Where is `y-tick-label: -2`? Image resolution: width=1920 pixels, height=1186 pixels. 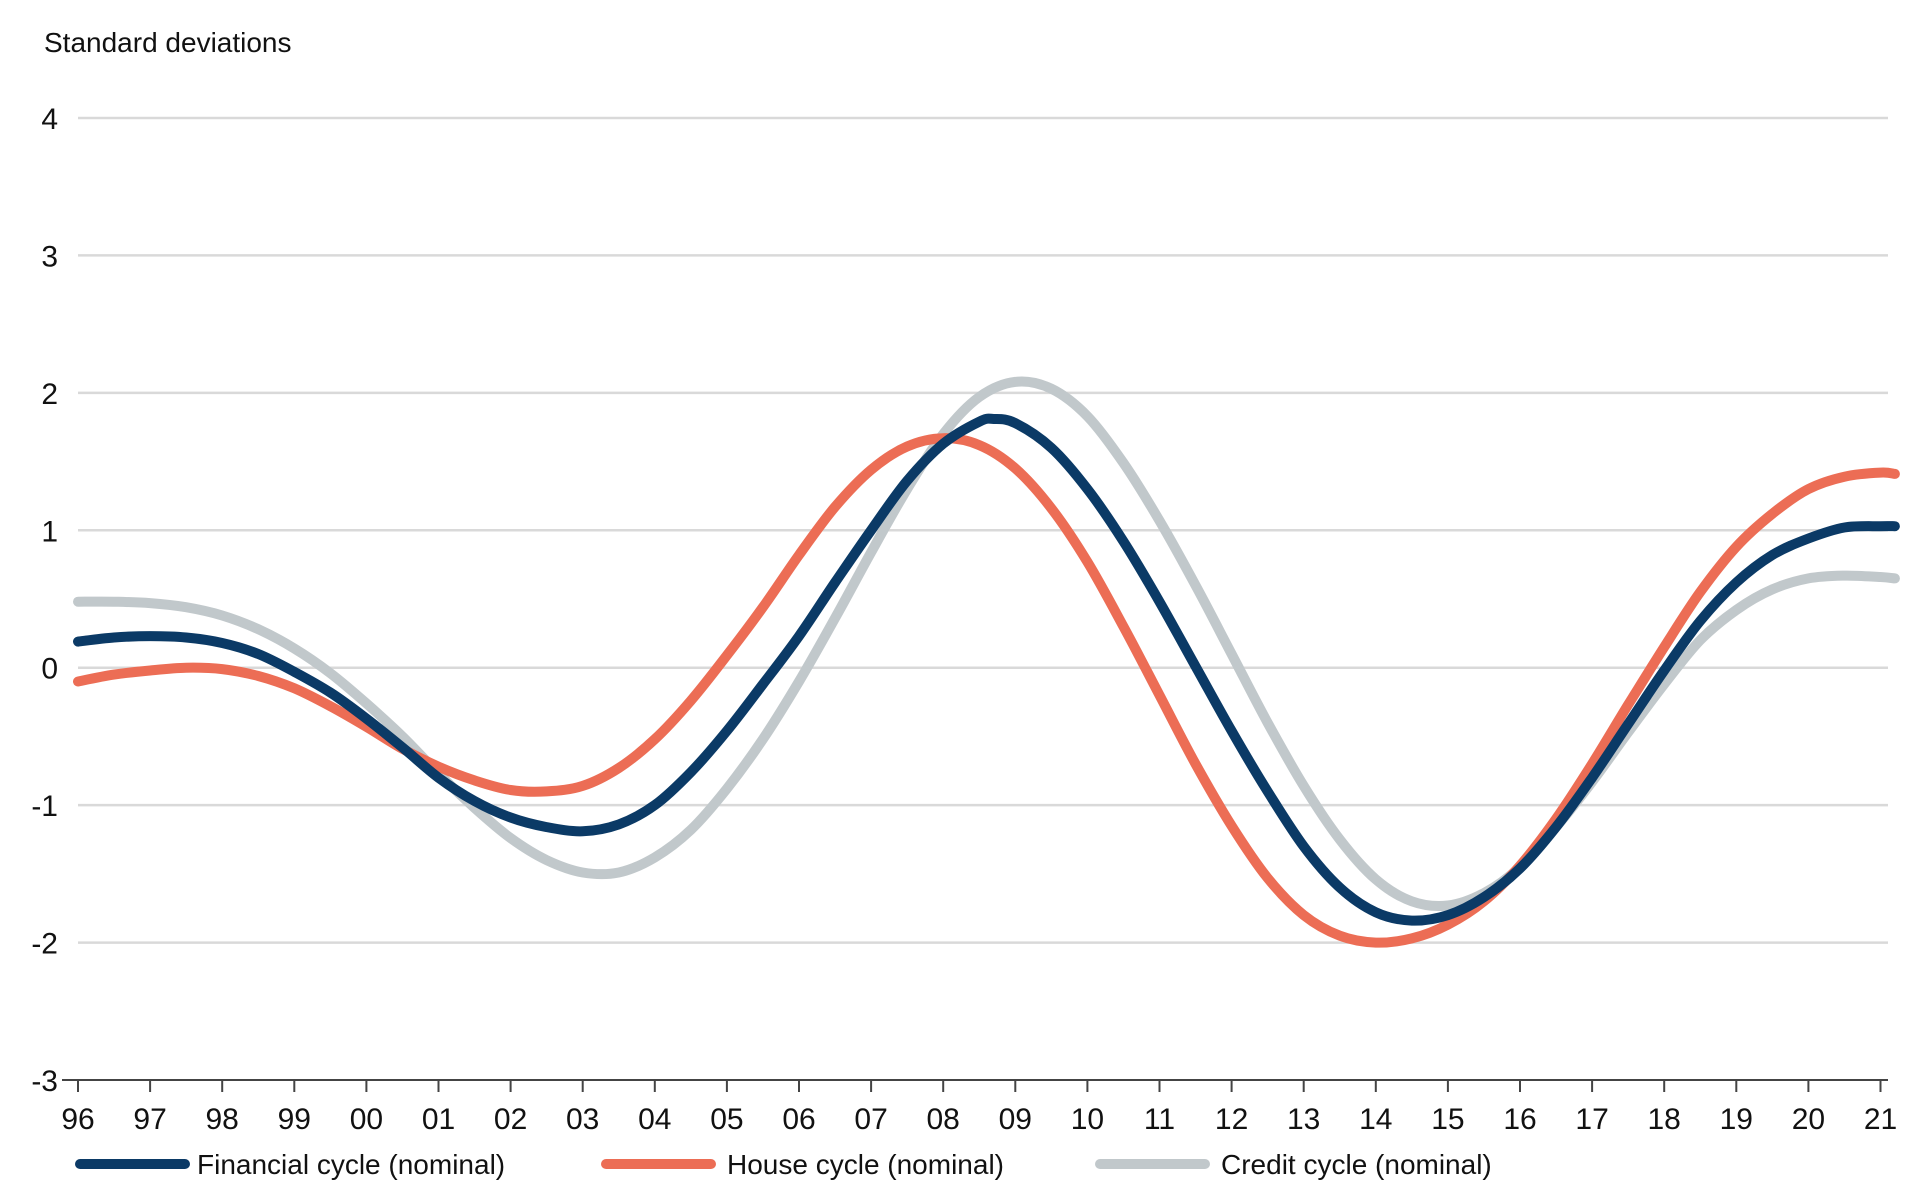
y-tick-label: -2 is located at coordinates (44, 944).